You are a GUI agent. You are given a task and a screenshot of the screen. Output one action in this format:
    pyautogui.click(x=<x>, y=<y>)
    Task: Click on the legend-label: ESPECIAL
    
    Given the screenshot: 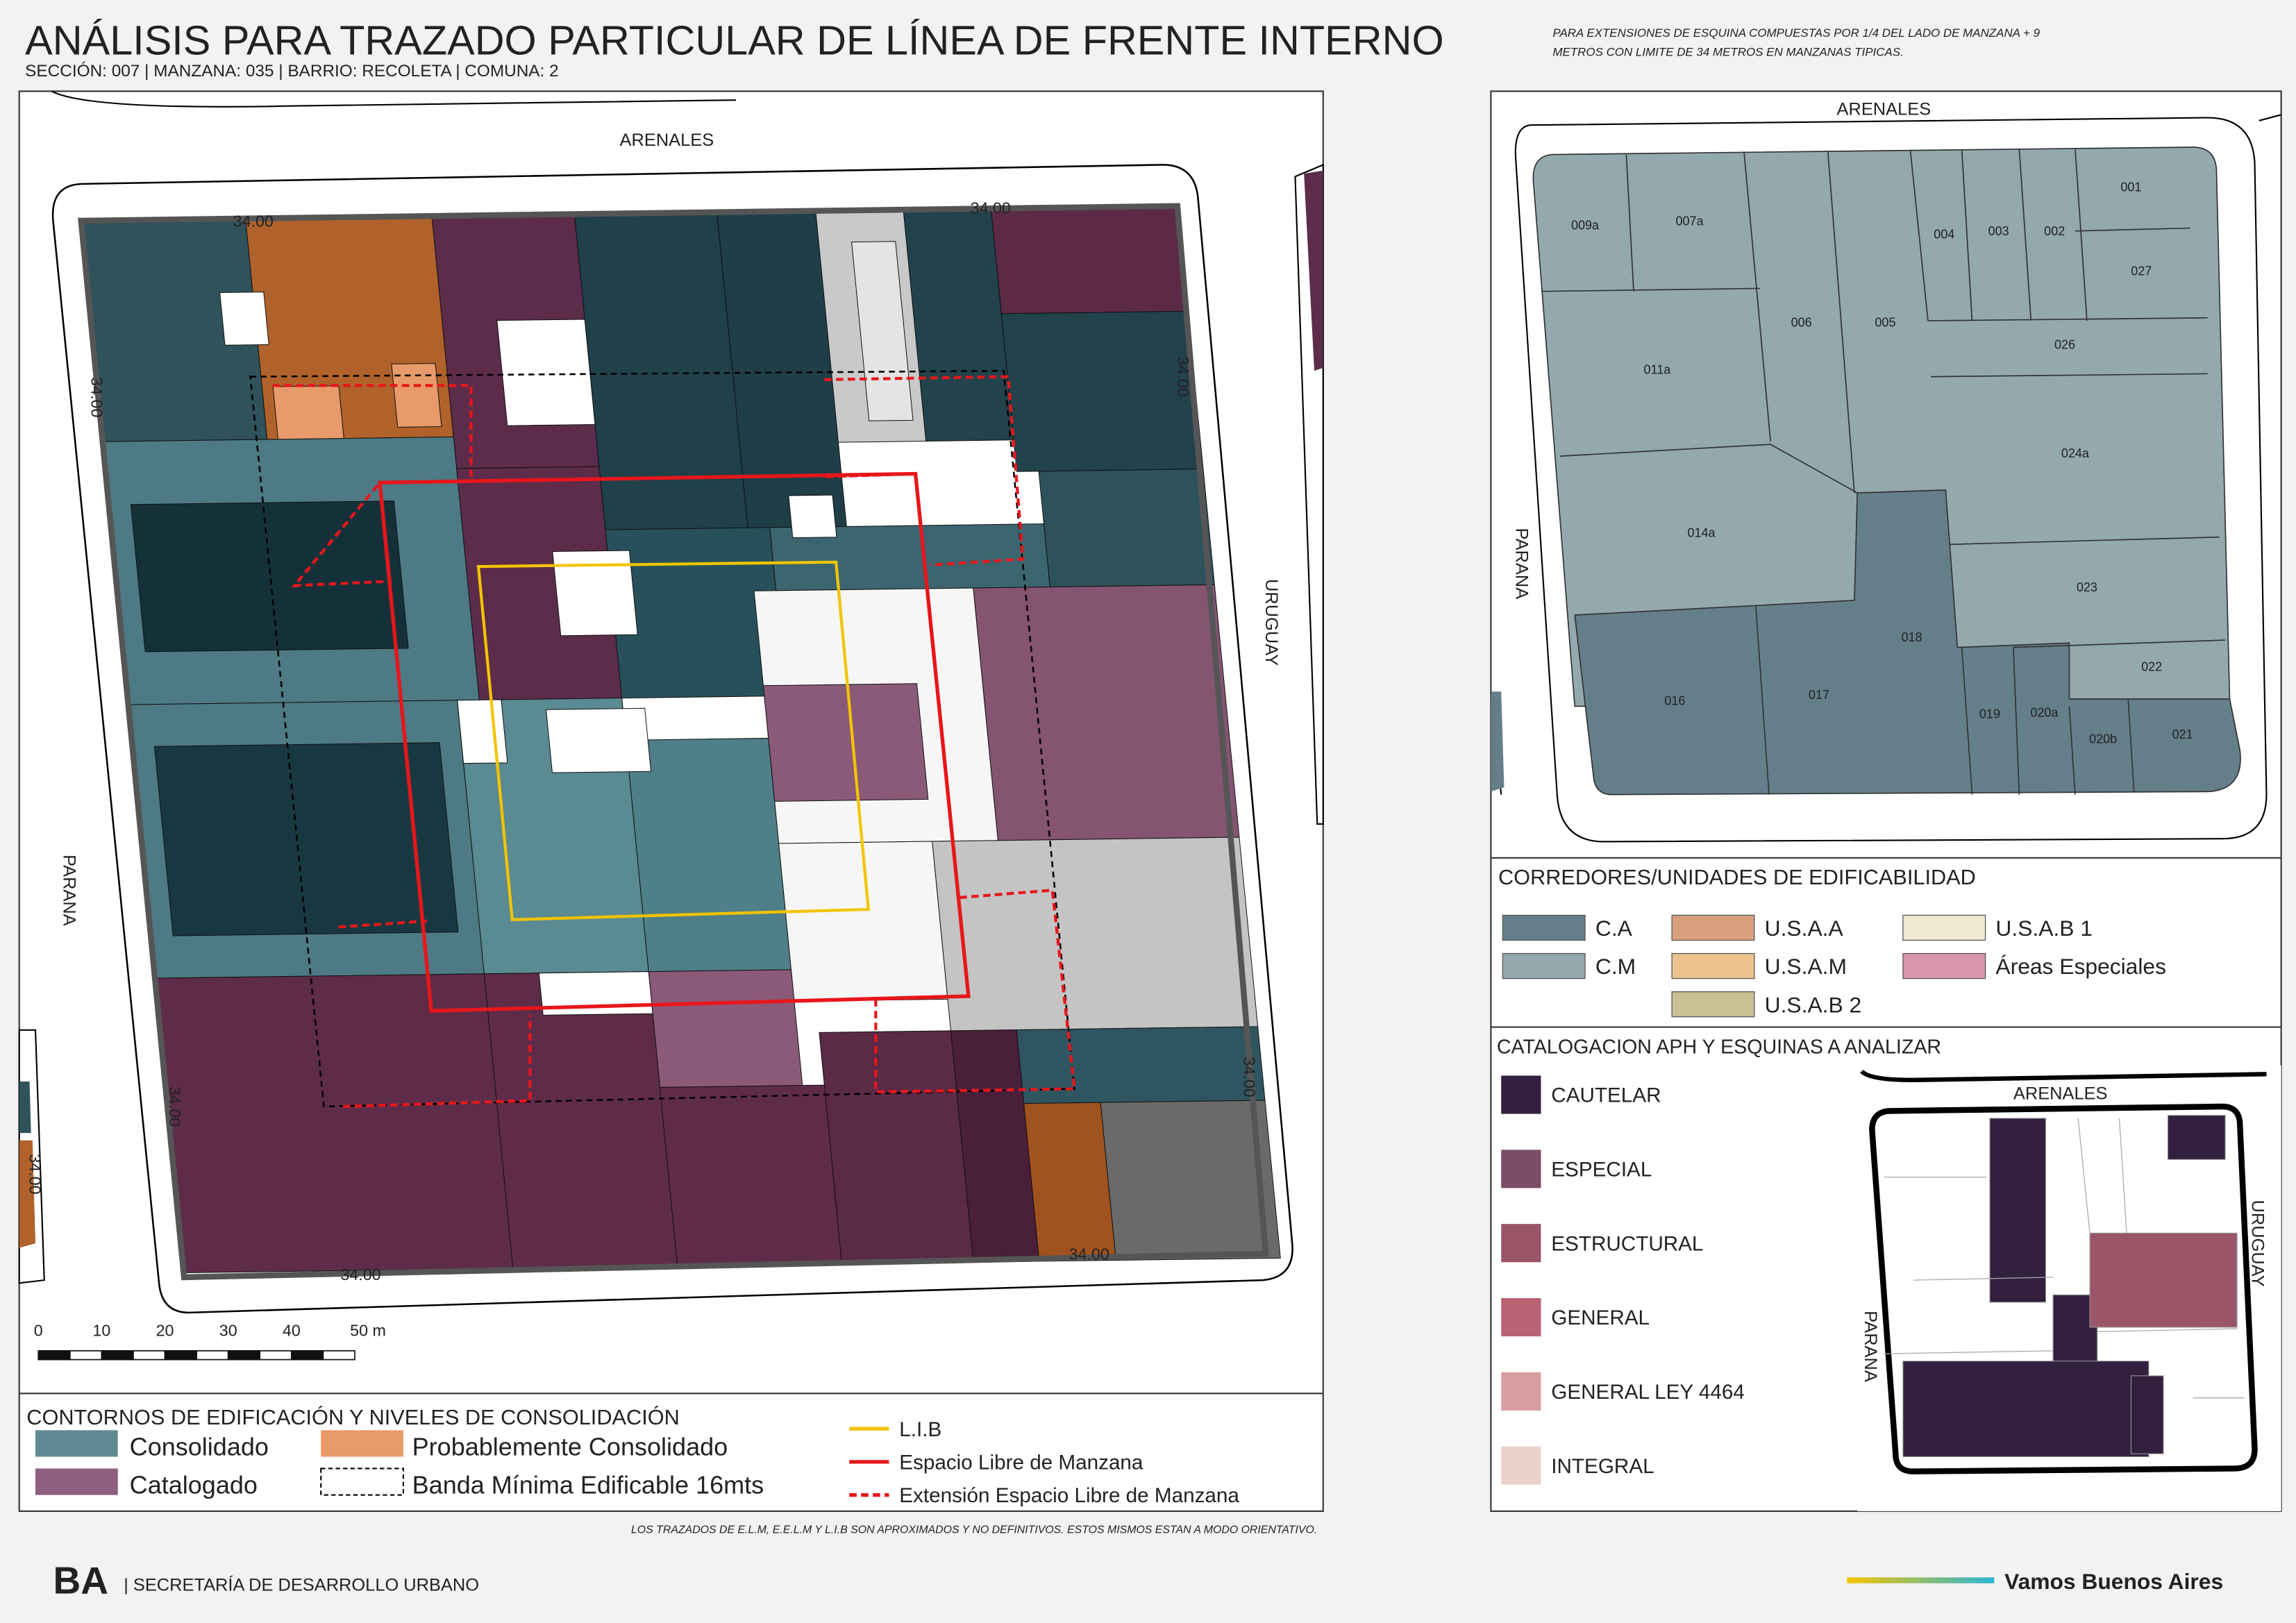 What is the action you would take?
    pyautogui.click(x=1601, y=1169)
    